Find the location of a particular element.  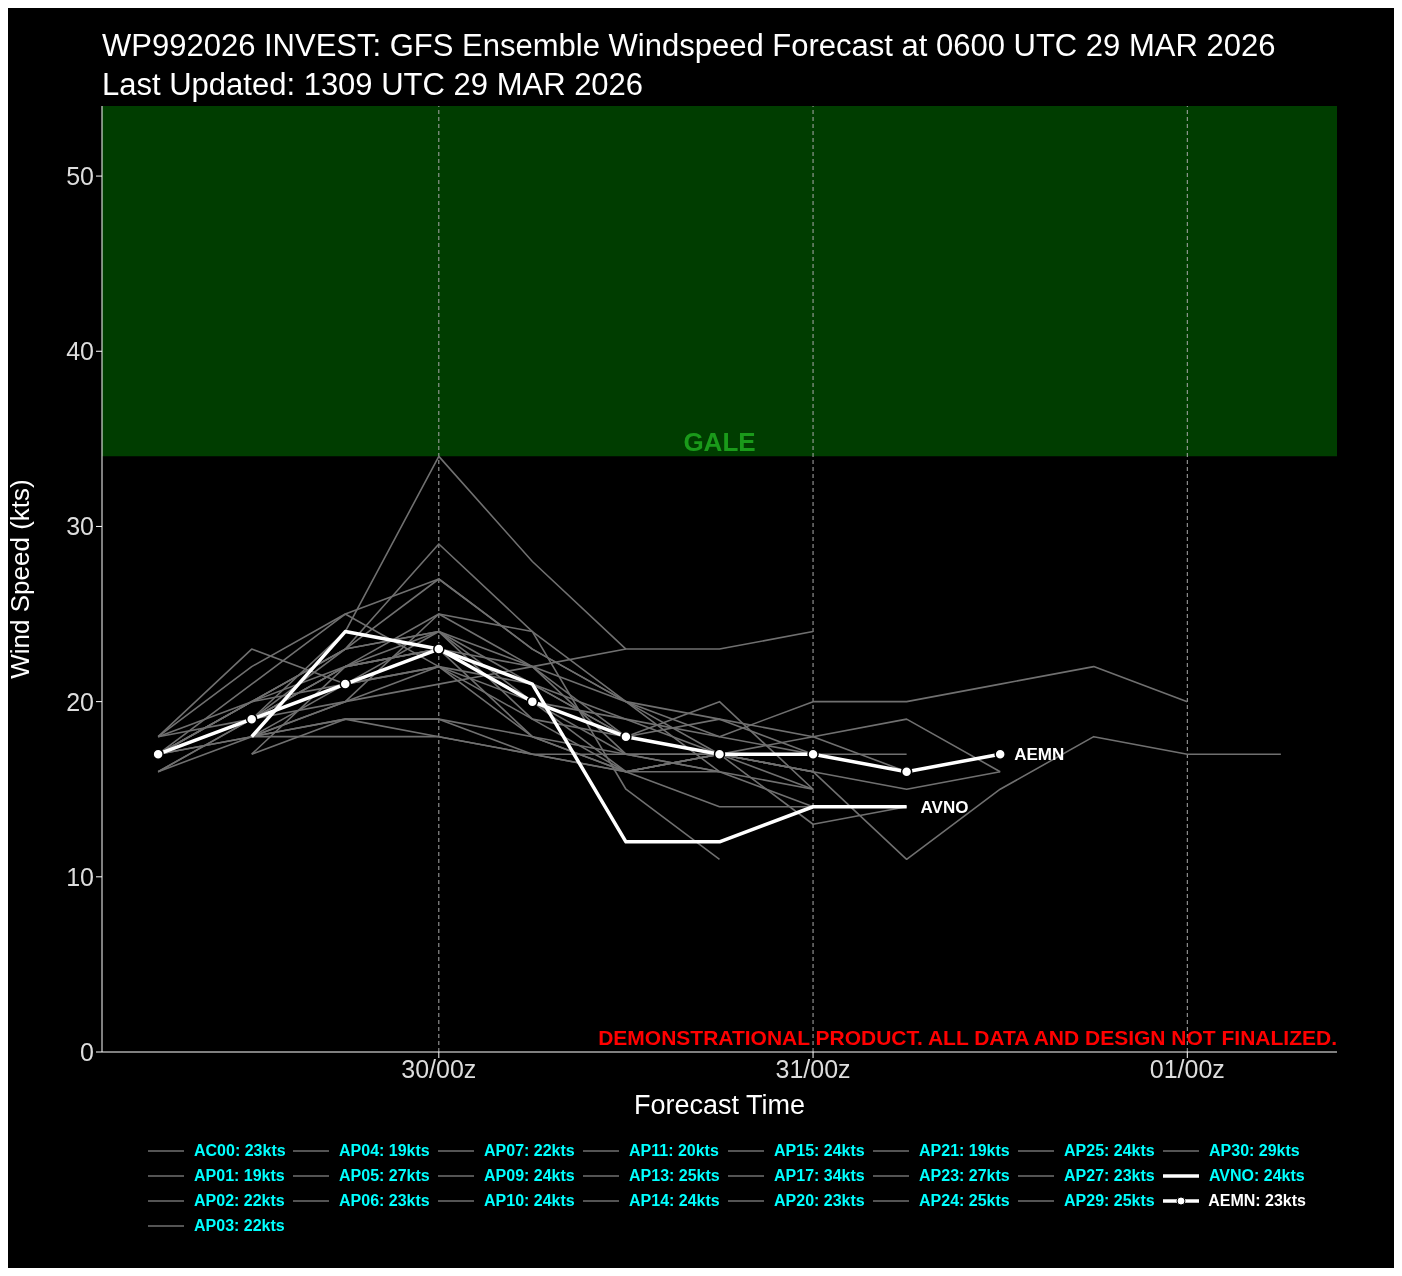

legend-label: AP15: 24kts is located at coordinates (819, 1150).